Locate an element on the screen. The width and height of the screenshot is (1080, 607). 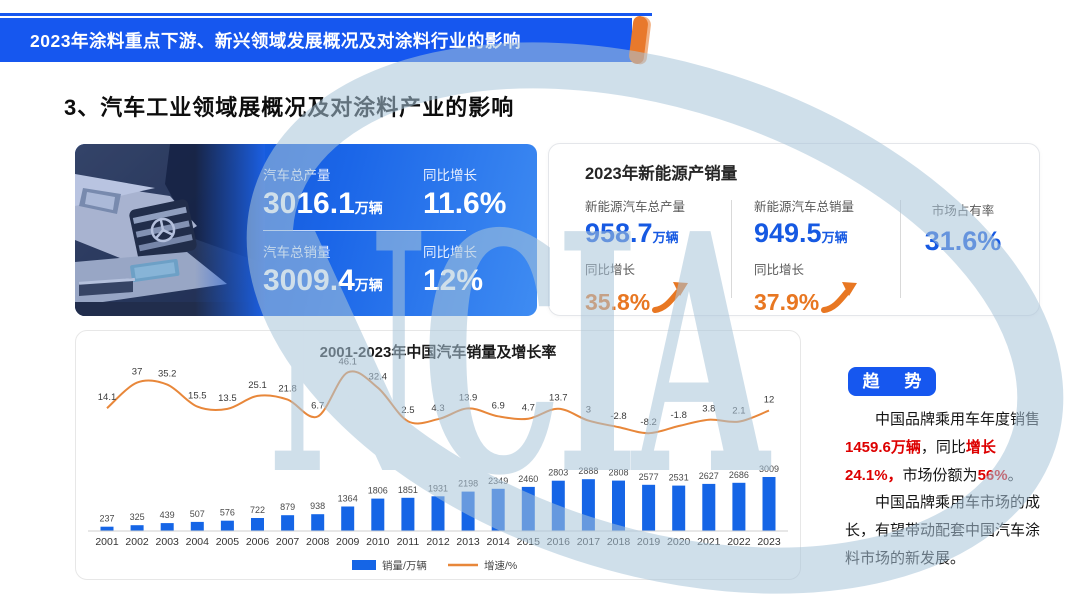
legend-bar-swatch is located at coordinates (364, 565).